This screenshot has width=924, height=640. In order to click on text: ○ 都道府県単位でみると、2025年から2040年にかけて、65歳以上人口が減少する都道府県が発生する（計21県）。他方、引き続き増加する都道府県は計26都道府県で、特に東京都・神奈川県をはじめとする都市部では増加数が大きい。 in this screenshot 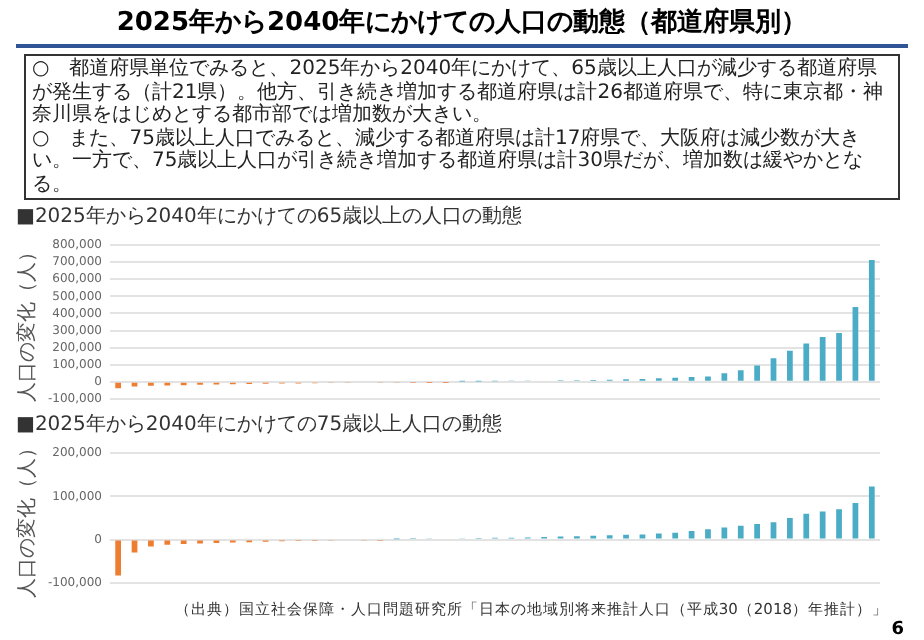, I will do `click(458, 92)`.